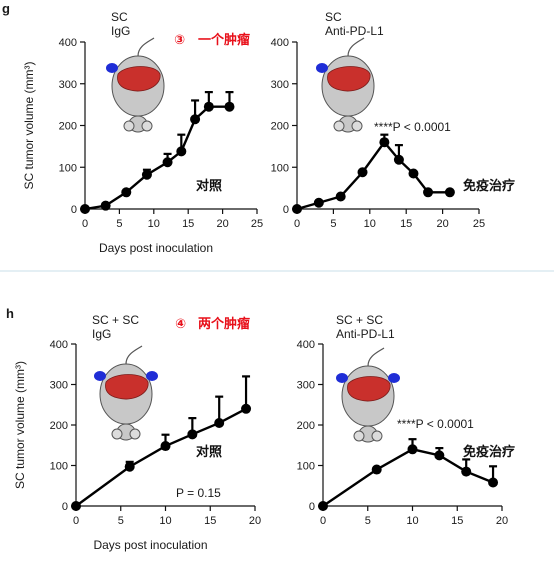 The image size is (554, 564). Describe the element at coordinates (365, 334) in the screenshot. I see `chart-title-line: Anti-PD-L1` at that location.